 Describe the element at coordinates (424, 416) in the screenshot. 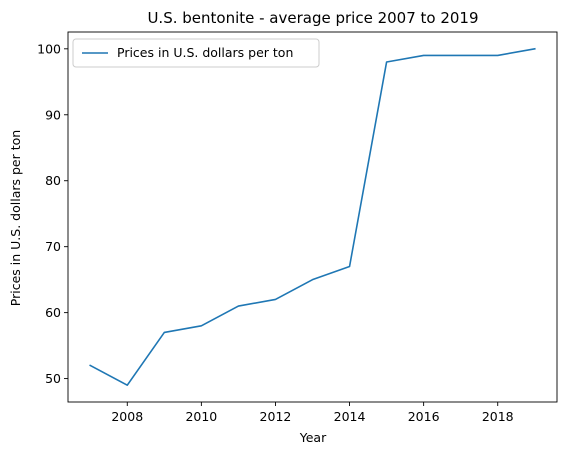

I see `x-tick-label: 2016` at that location.